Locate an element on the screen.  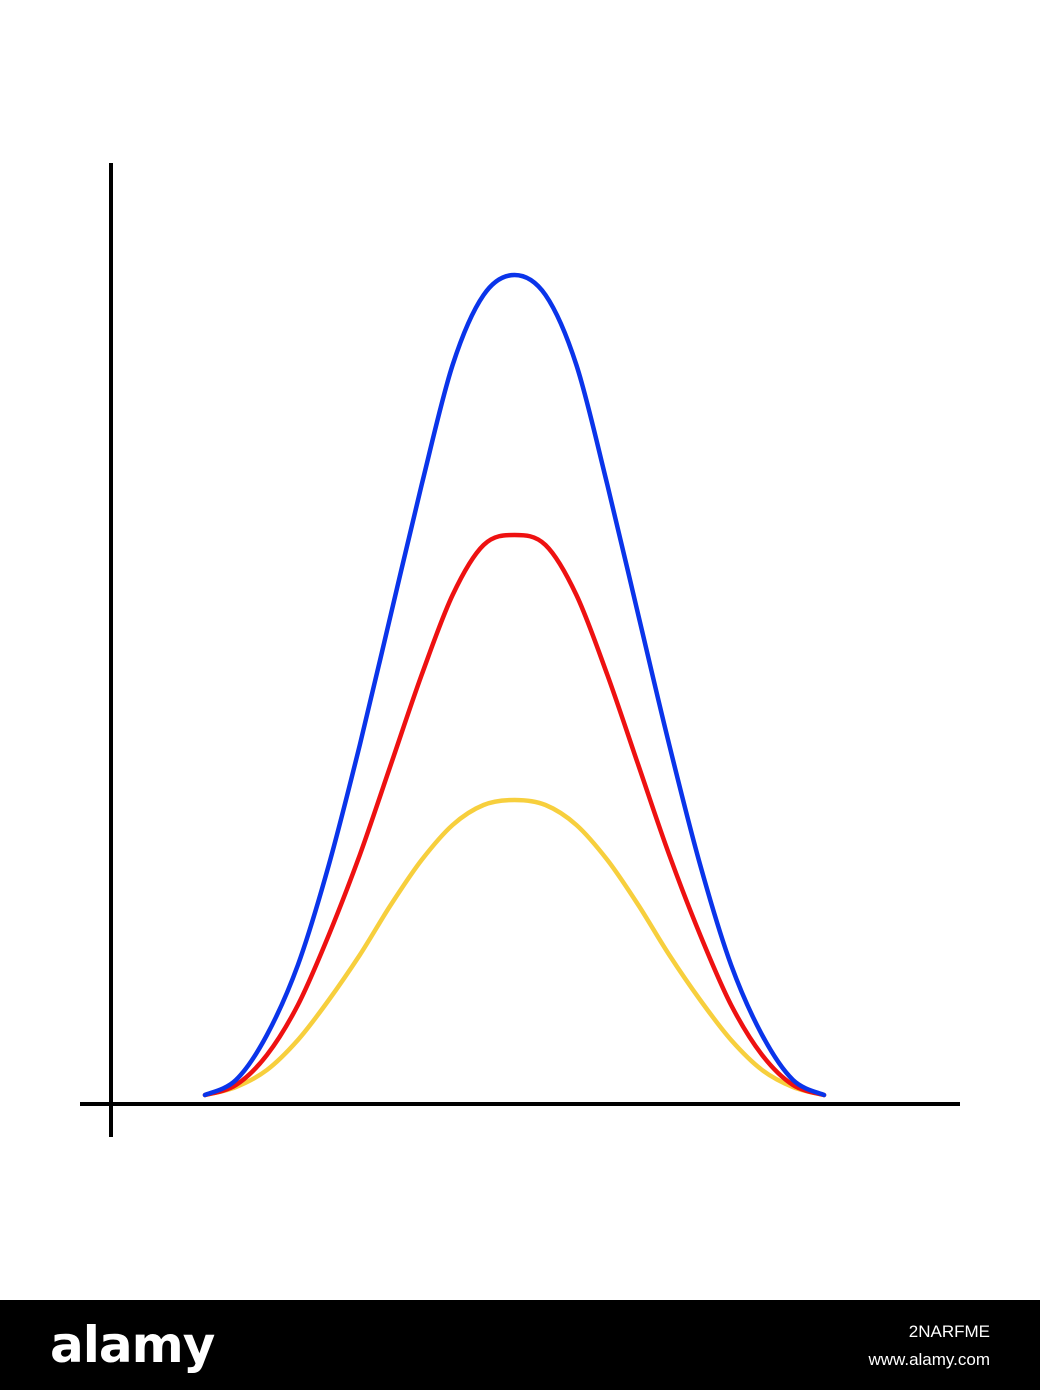
watermark-bar: alamy 2NARFME www.alamy.com is located at coordinates (520, 1345).